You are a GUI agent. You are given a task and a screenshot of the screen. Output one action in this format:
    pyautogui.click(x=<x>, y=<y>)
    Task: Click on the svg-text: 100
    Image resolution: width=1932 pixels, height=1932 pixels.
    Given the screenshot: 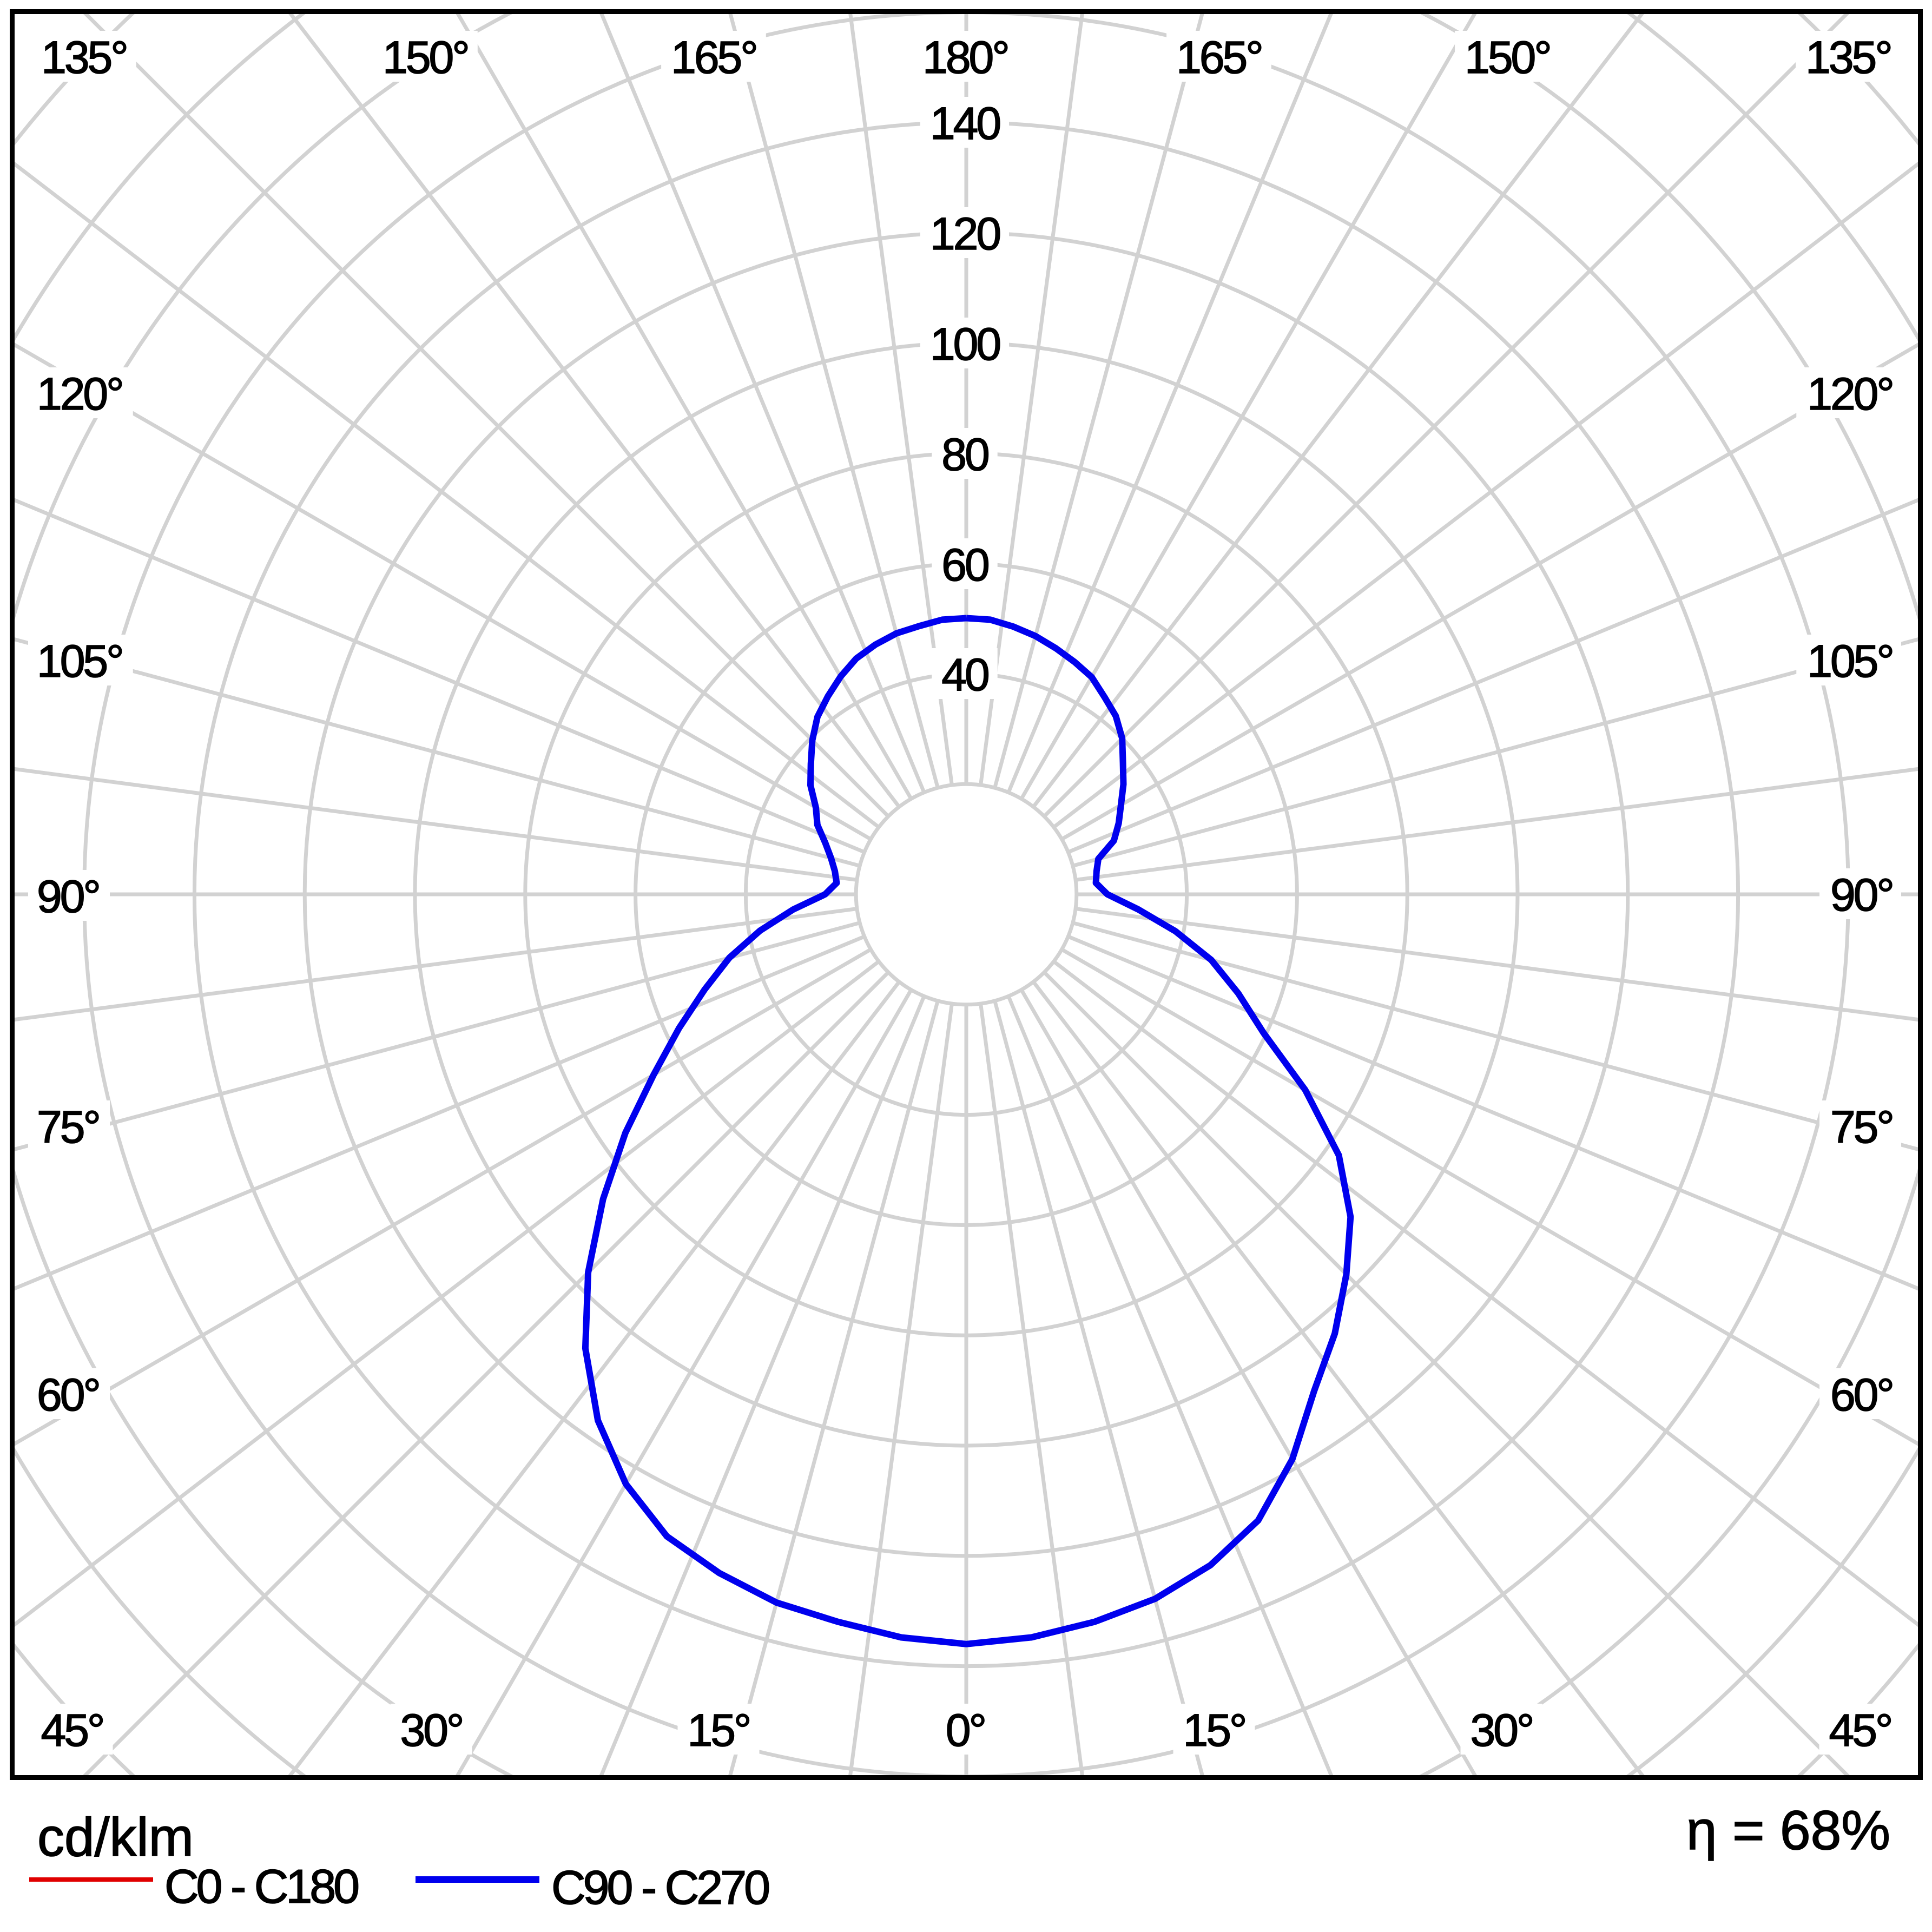 What is the action you would take?
    pyautogui.click(x=965, y=344)
    